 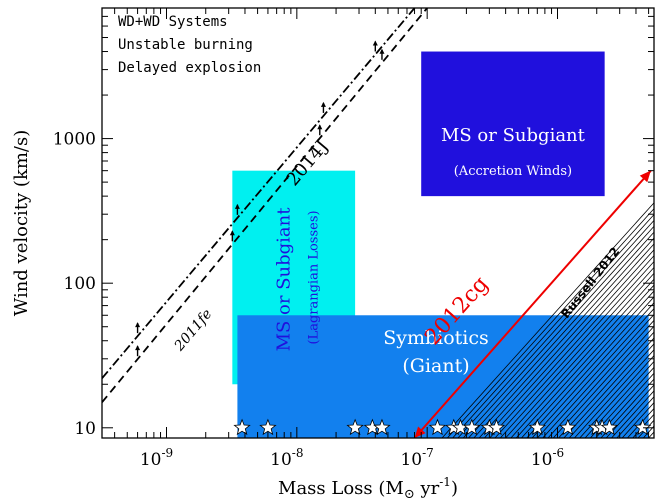 I want to click on x-tick-label: 10⁻⁶, so click(x=547, y=458).